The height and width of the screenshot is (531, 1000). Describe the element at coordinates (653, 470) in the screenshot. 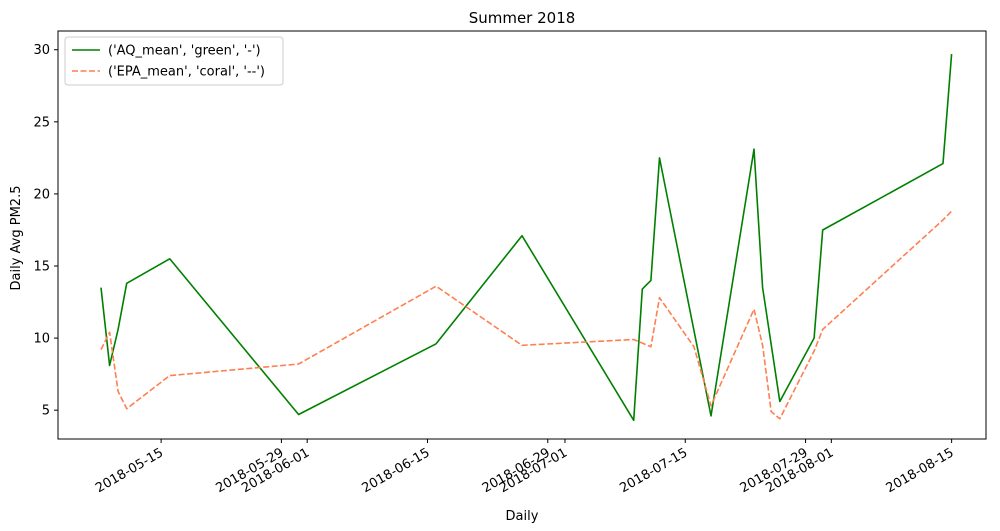

I see `x-tick-label: 2018-07-15` at that location.